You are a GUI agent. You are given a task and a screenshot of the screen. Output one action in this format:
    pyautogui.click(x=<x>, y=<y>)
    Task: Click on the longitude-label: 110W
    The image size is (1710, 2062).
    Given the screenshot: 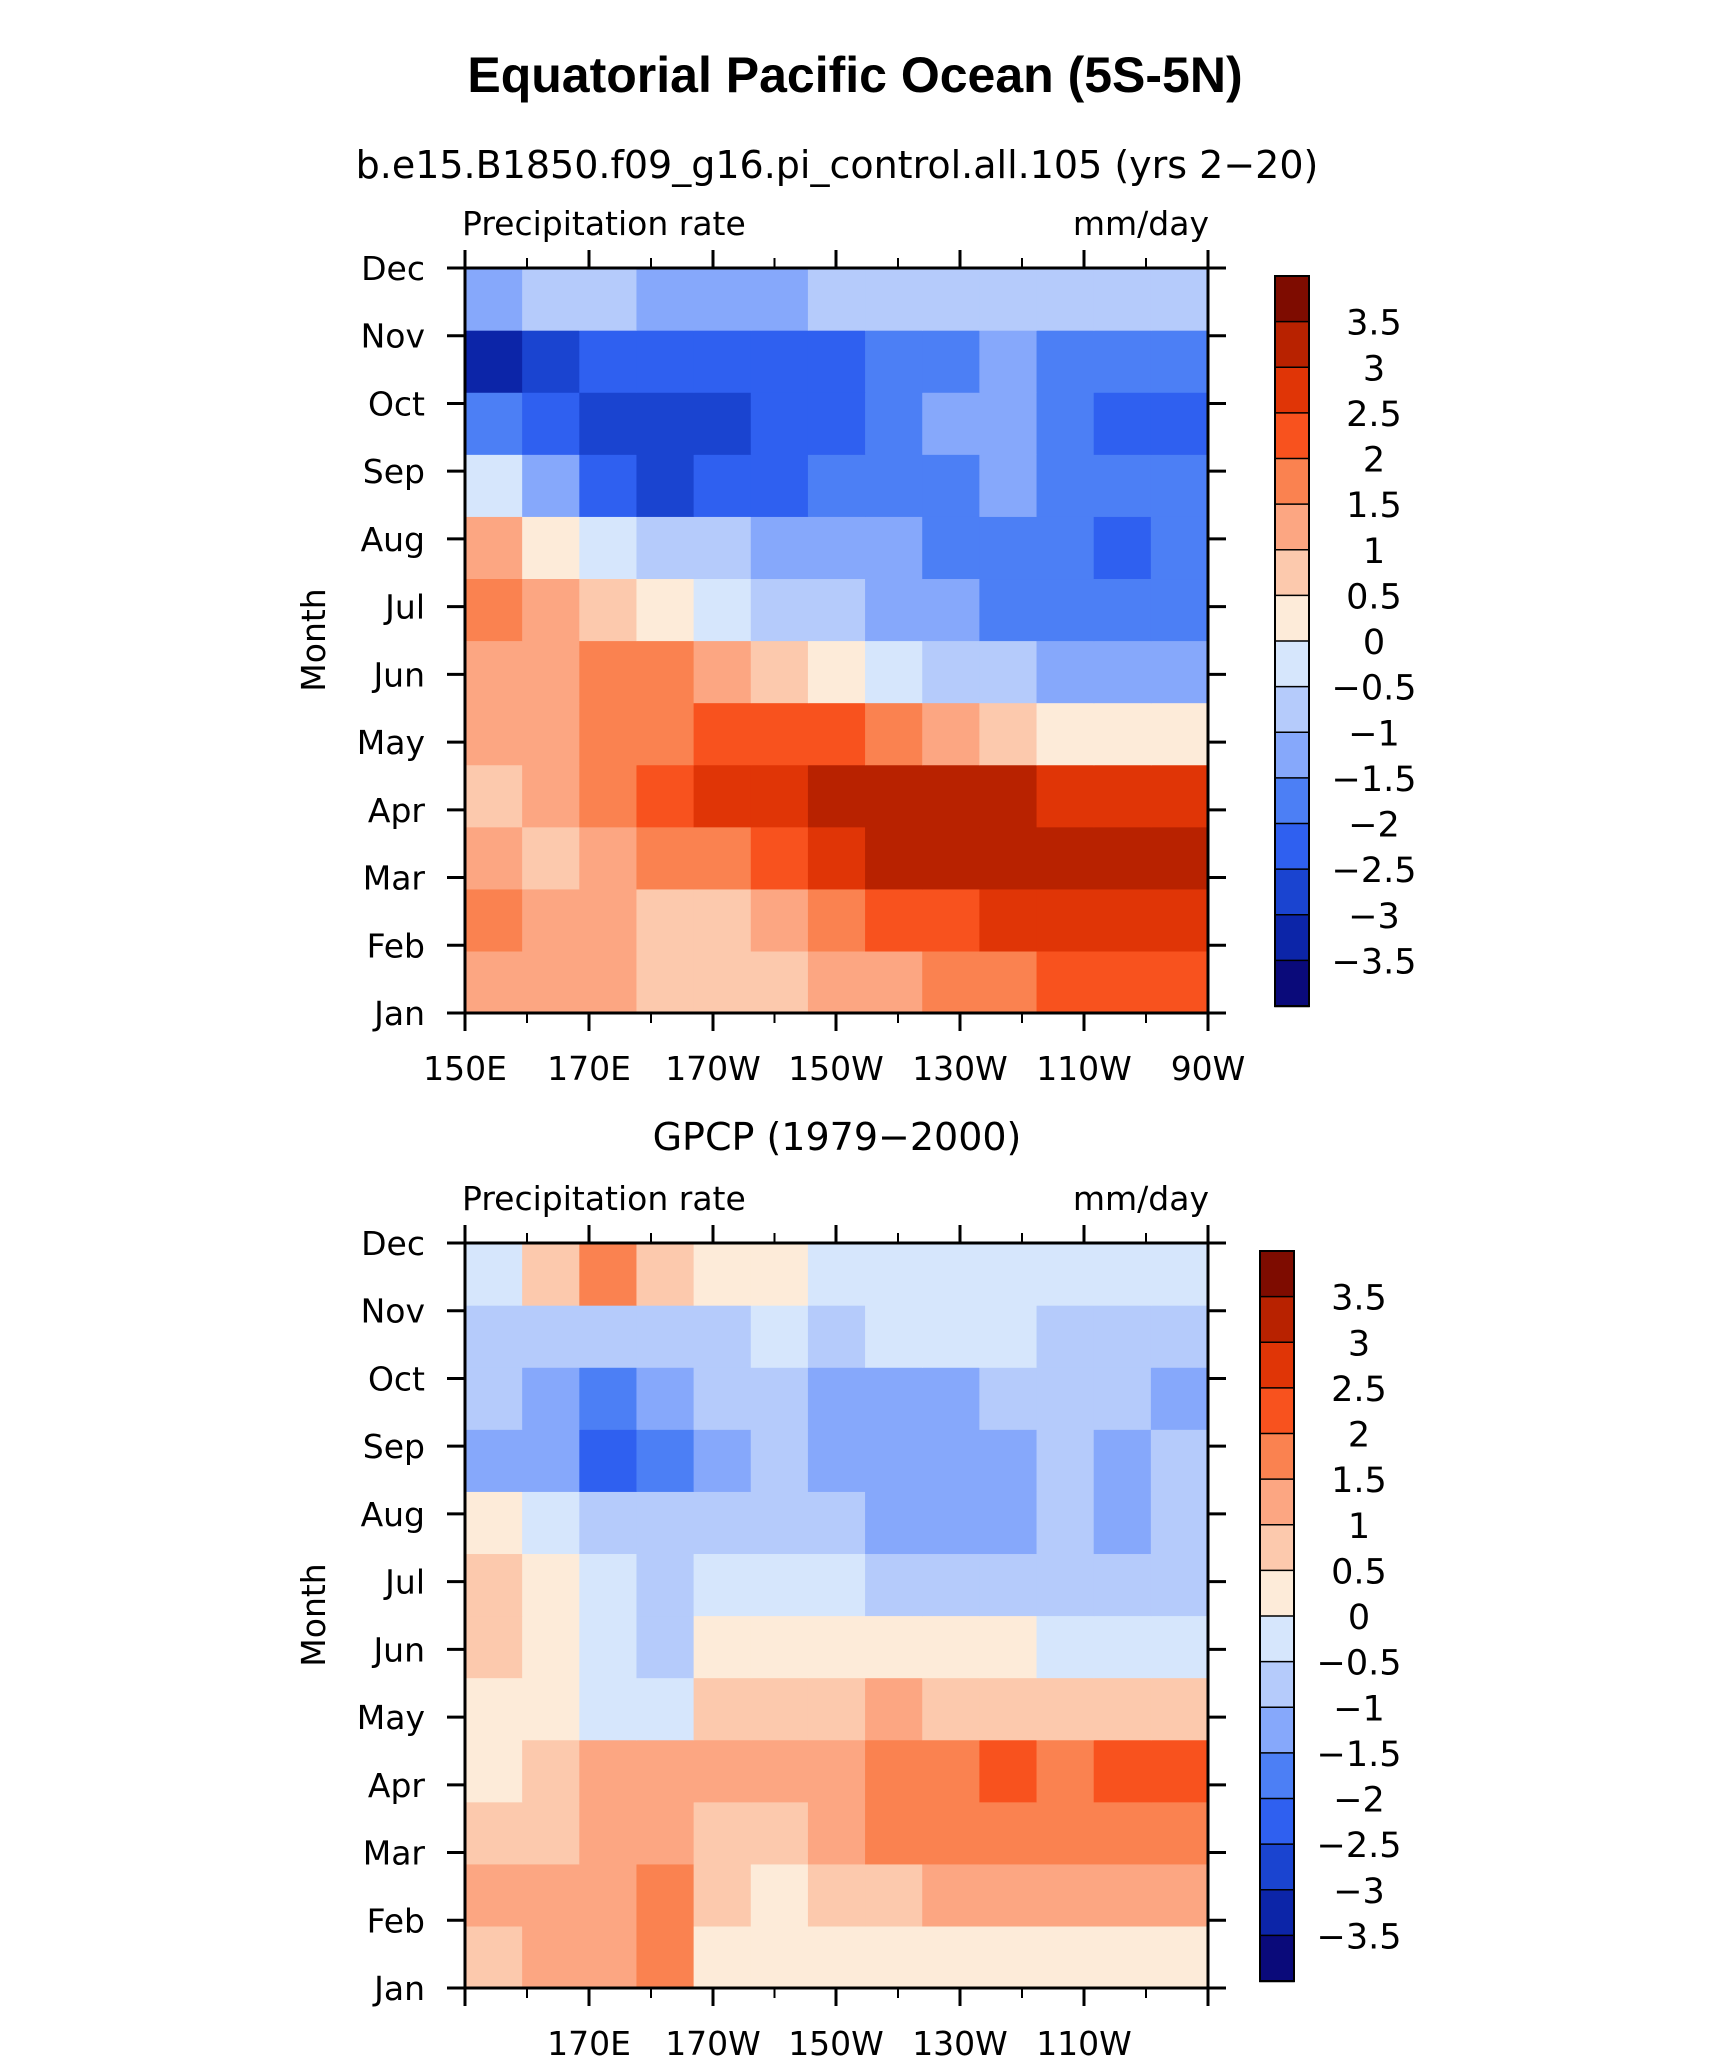 What is the action you would take?
    pyautogui.click(x=1084, y=1068)
    